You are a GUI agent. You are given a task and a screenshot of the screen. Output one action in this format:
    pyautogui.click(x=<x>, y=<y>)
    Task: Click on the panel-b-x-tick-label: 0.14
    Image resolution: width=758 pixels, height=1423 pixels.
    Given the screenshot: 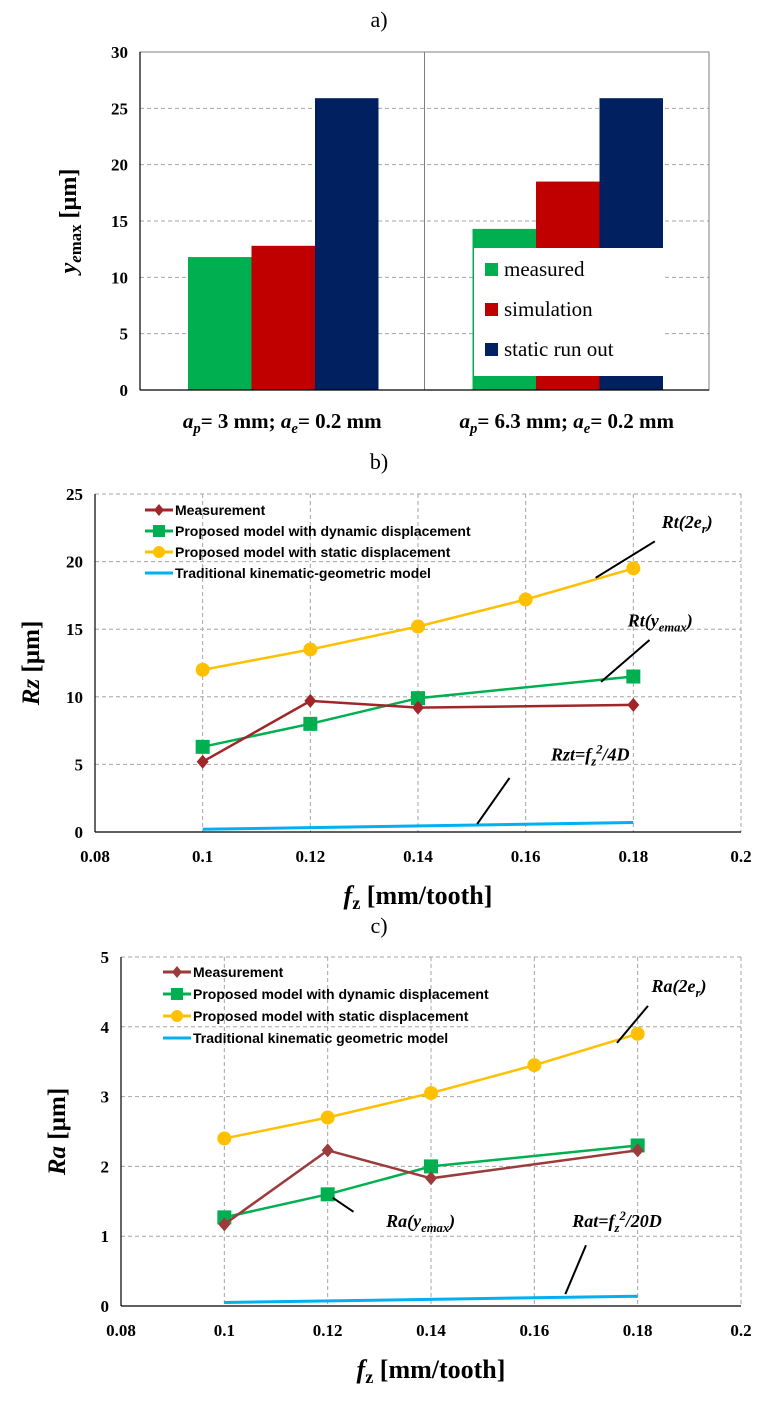 What is the action you would take?
    pyautogui.click(x=418, y=856)
    